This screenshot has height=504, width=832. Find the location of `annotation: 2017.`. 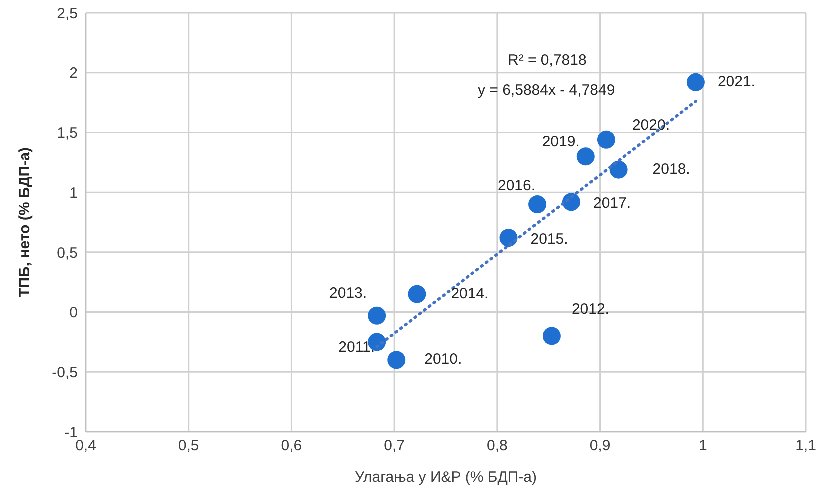

annotation: 2017. is located at coordinates (612, 203).